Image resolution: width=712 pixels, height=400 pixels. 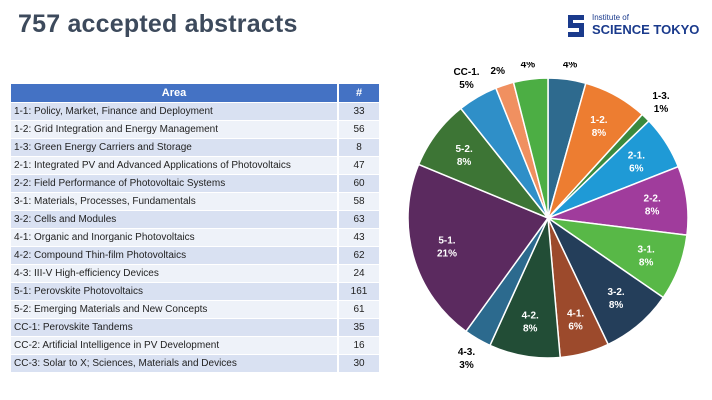 I want to click on table-row: 5-1: Perovskite Photovoltaics 161, so click(x=195, y=291).